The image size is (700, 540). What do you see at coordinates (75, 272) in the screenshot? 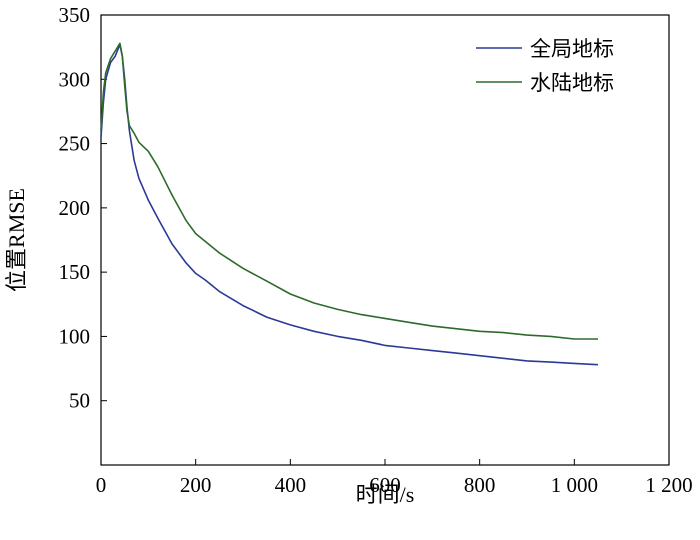
I see `y-tick-label: 150` at bounding box center [75, 272].